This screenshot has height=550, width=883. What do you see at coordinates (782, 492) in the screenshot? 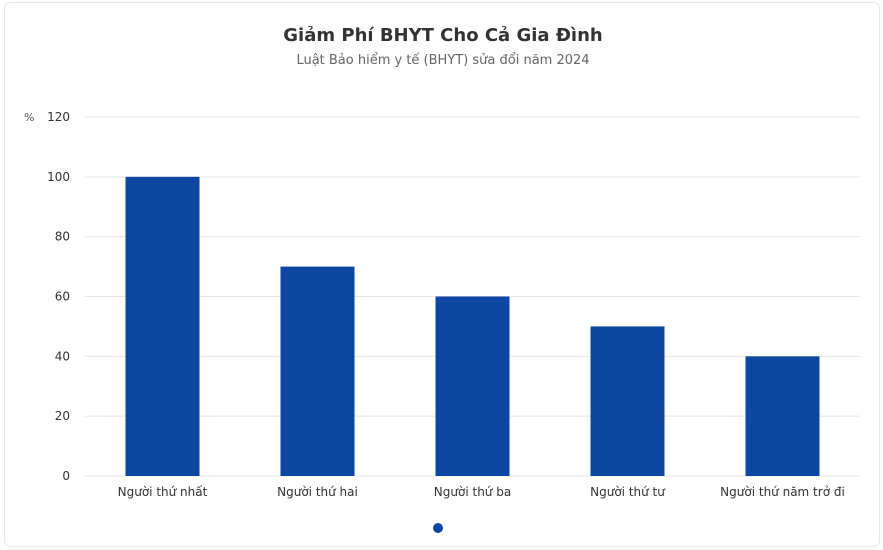
I see `x-category-label: Người thứ năm trở đi` at bounding box center [782, 492].